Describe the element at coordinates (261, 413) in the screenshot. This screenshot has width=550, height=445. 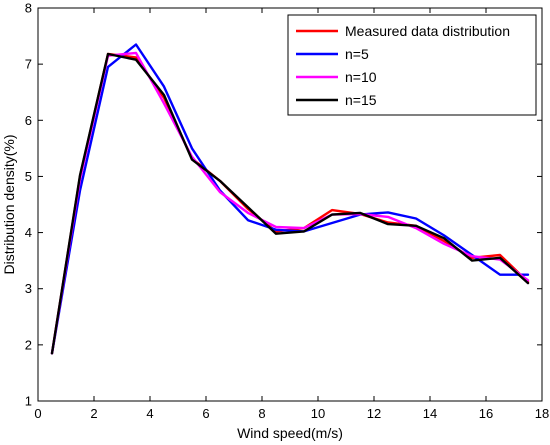
I see `x-tick-label: 8` at that location.